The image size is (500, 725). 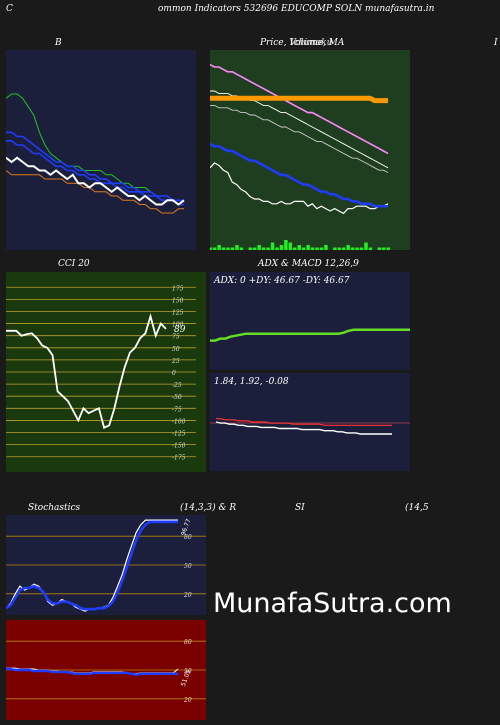 What do you see at coordinates (282, 281) in the screenshot?
I see `adx-readout: ADX: 0 +DY: 46.67 -DY: 46.67` at bounding box center [282, 281].